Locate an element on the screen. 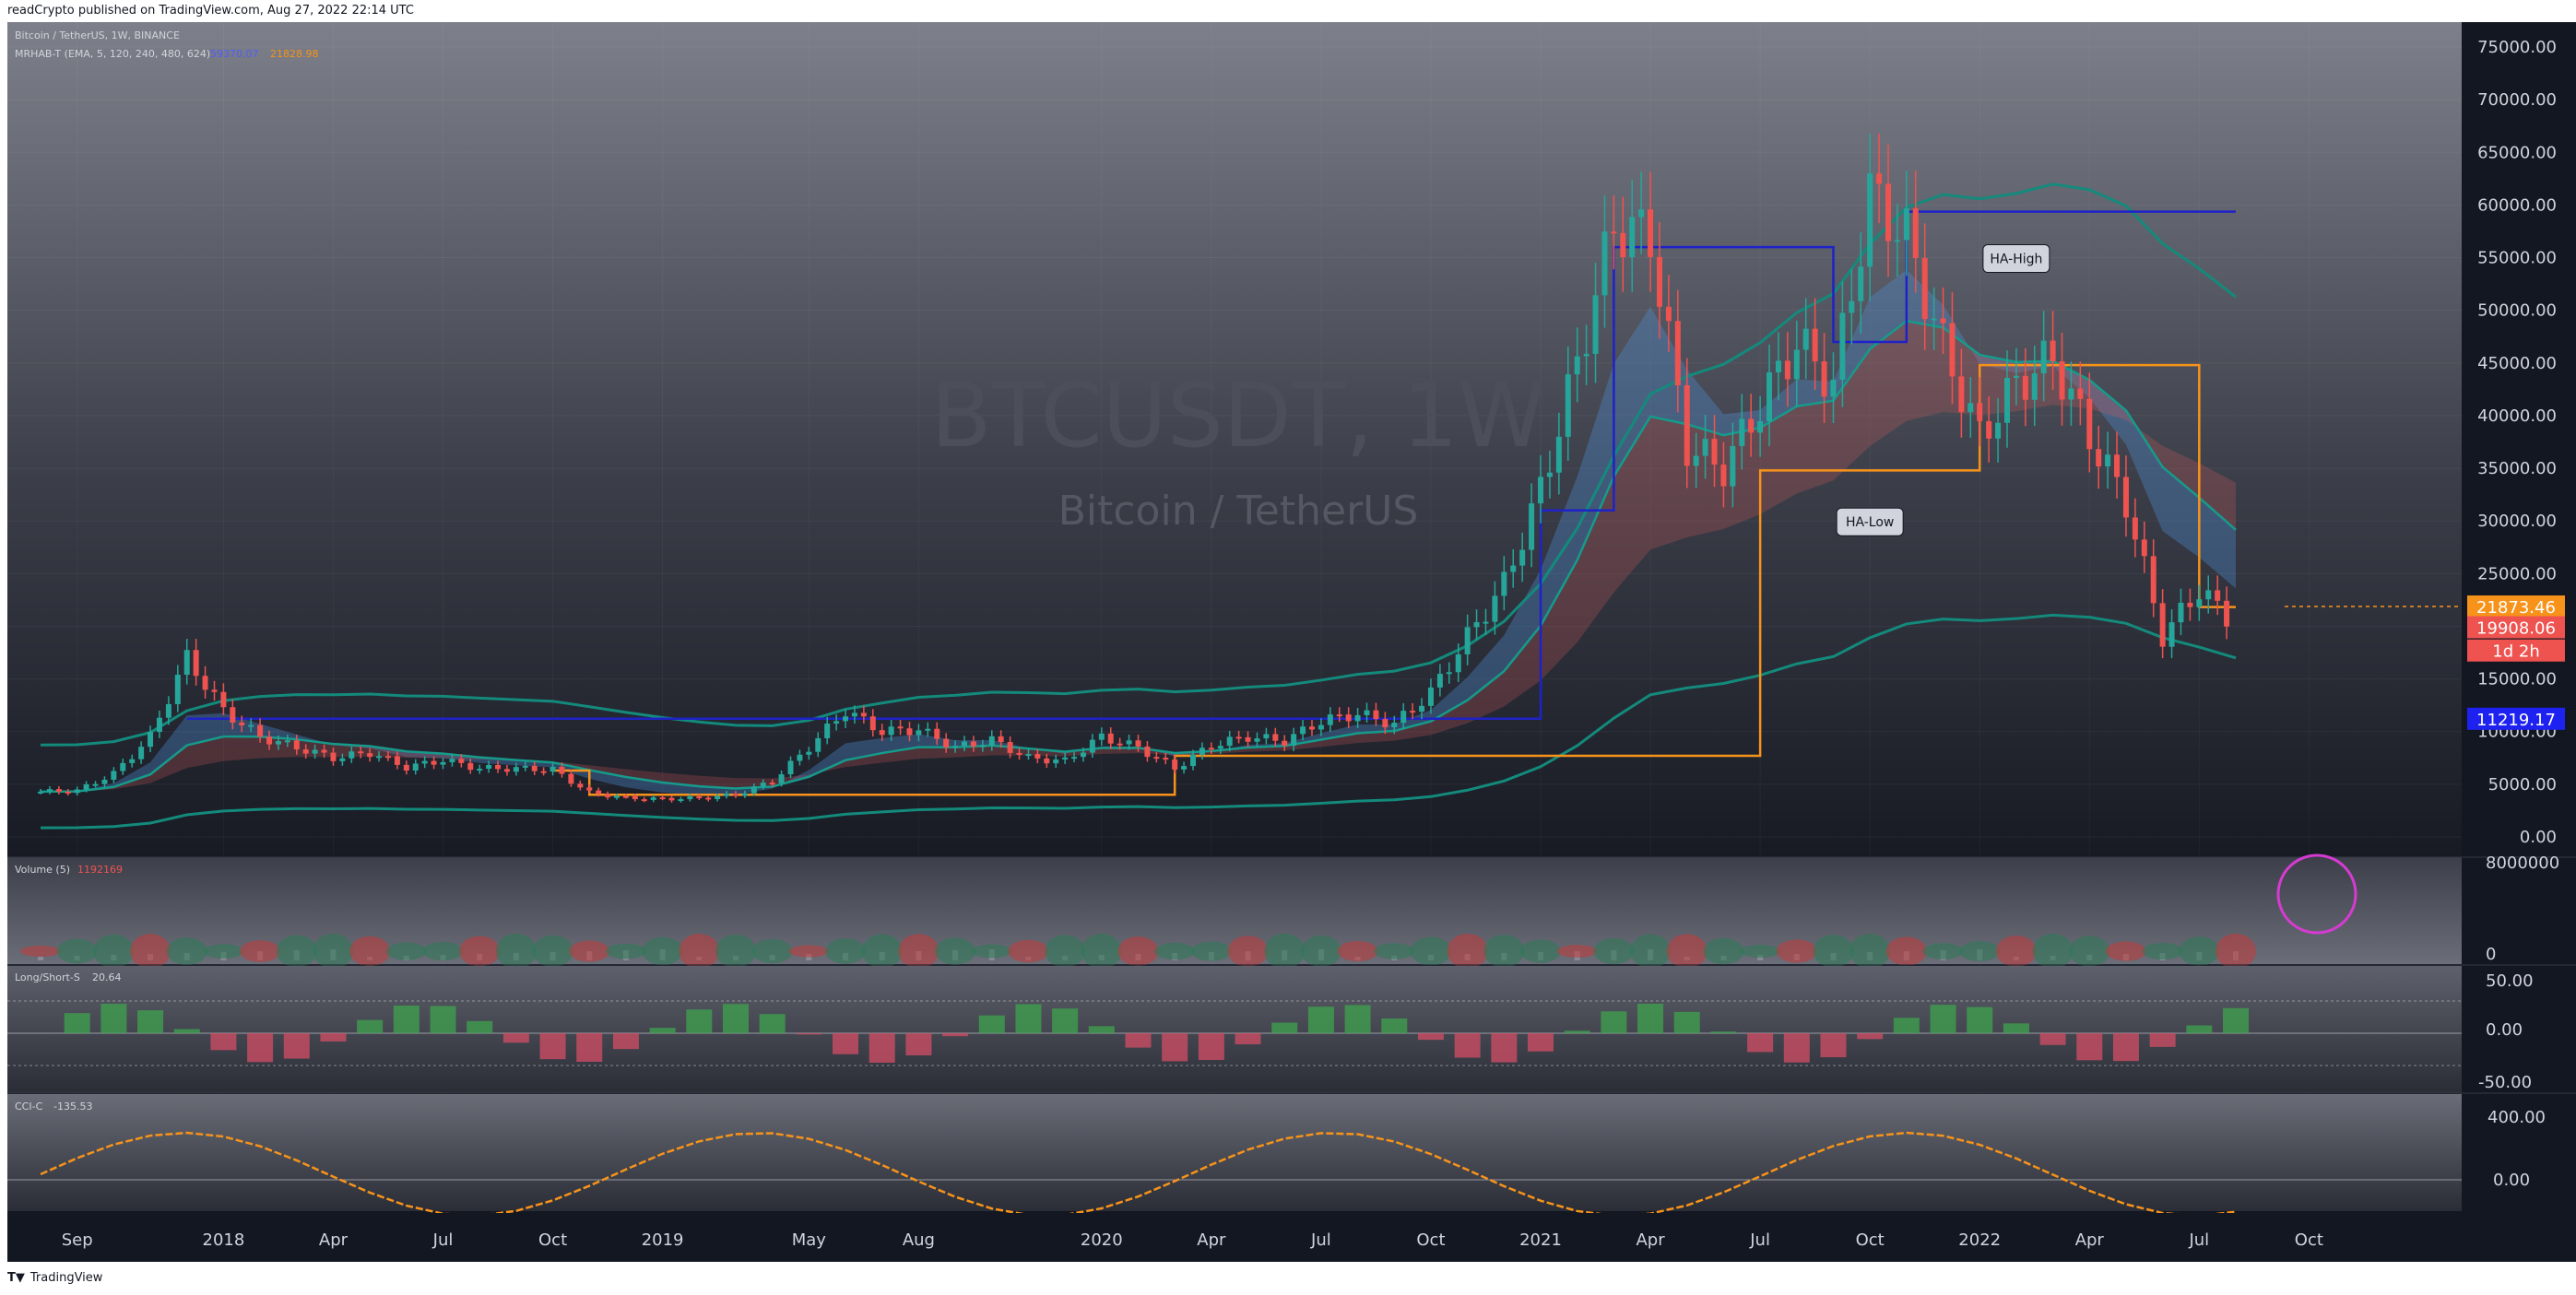  cci-pane: CCI-C -135.53 400.00 0.00 is located at coordinates (1291, 1155).